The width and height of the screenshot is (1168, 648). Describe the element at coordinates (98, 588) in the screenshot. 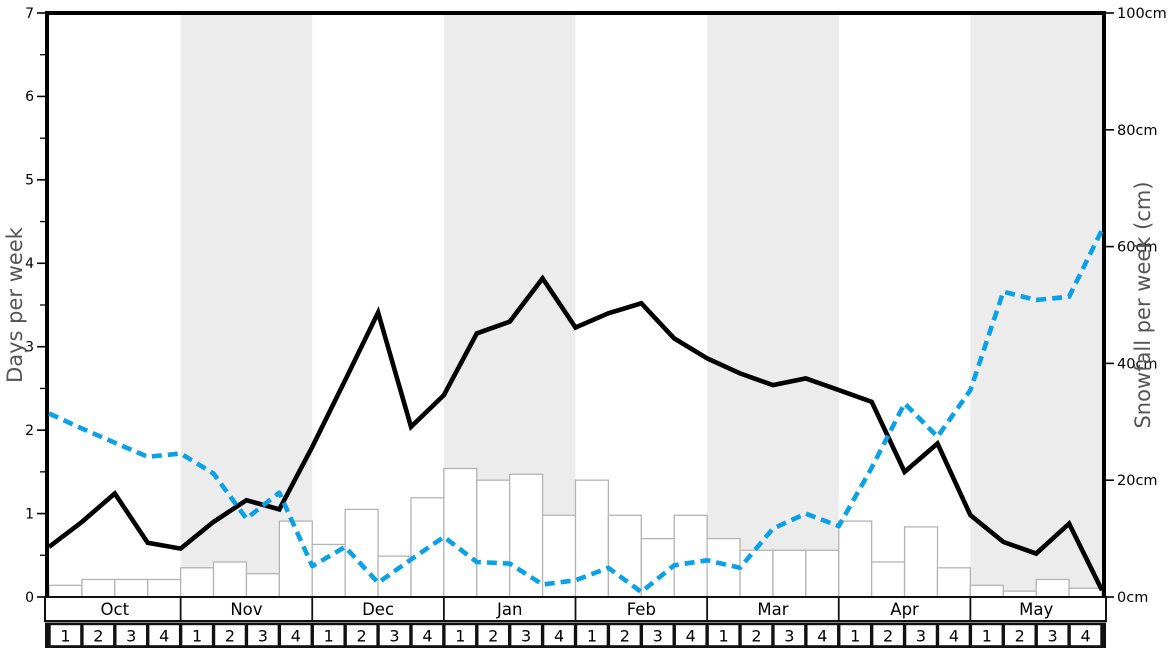

I see `snowfall-bar-oct-w2` at that location.